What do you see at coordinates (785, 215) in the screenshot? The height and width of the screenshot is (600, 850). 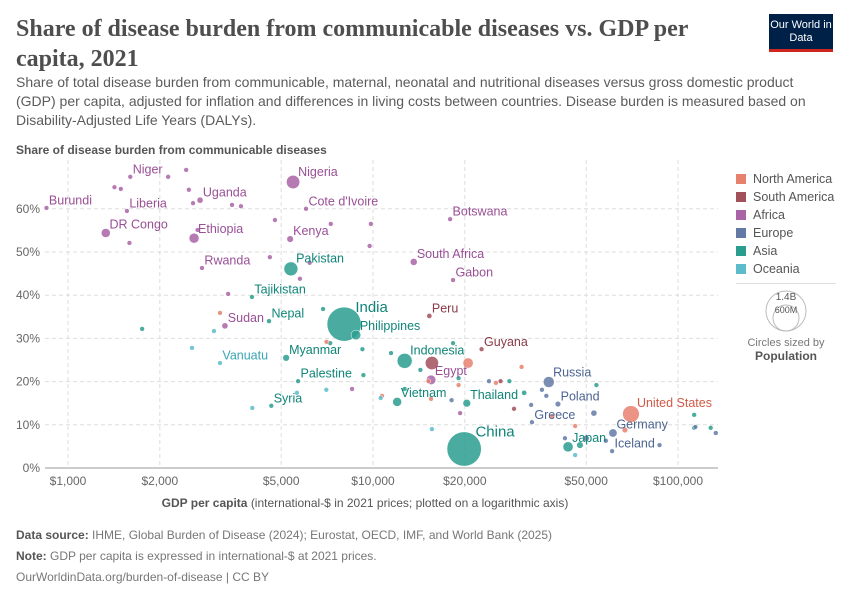 I see `legend-item-africa: Africa` at bounding box center [785, 215].